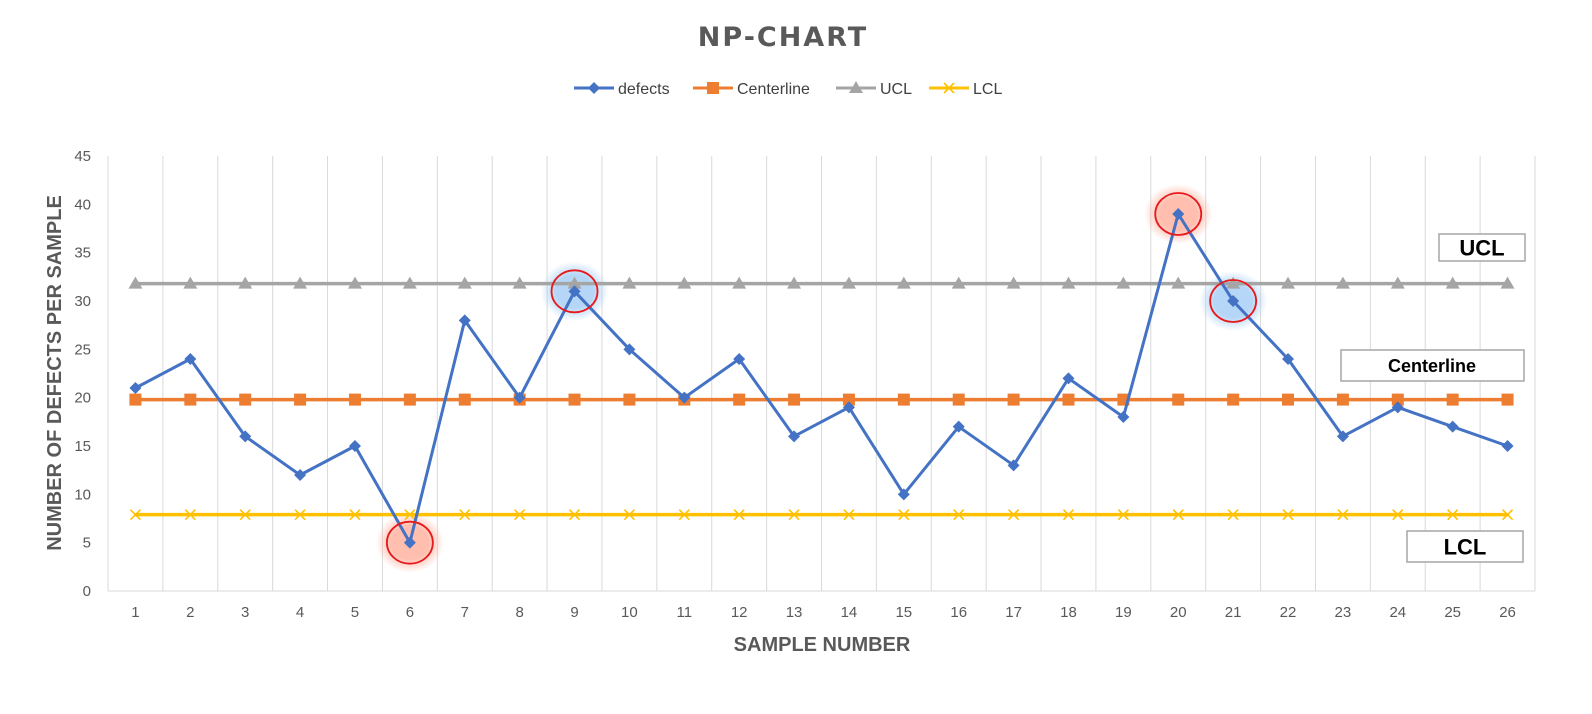  I want to click on y-tick-label-45: 45, so click(82, 156).